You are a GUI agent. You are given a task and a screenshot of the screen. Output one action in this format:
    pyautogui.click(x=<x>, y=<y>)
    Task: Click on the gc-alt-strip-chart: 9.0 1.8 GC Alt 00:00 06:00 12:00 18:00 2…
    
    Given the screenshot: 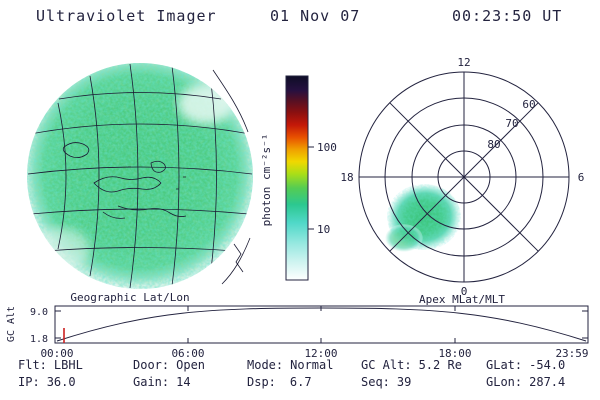 What is the action you would take?
    pyautogui.click(x=297, y=332)
    